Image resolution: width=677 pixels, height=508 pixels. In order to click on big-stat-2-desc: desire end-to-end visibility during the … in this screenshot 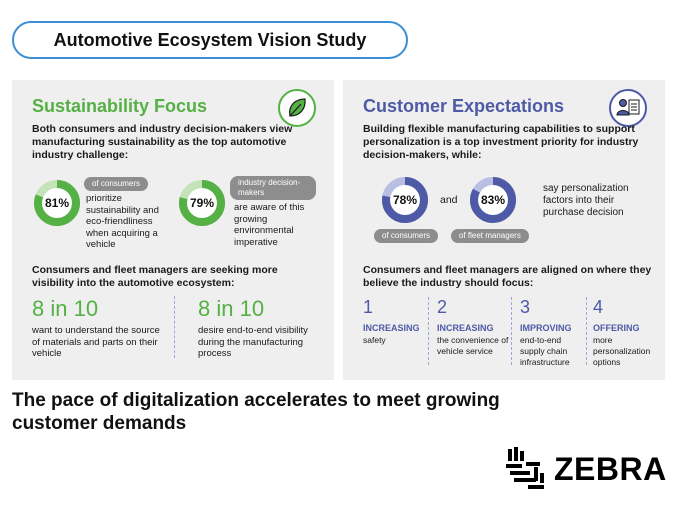, I will do `click(253, 342)`.